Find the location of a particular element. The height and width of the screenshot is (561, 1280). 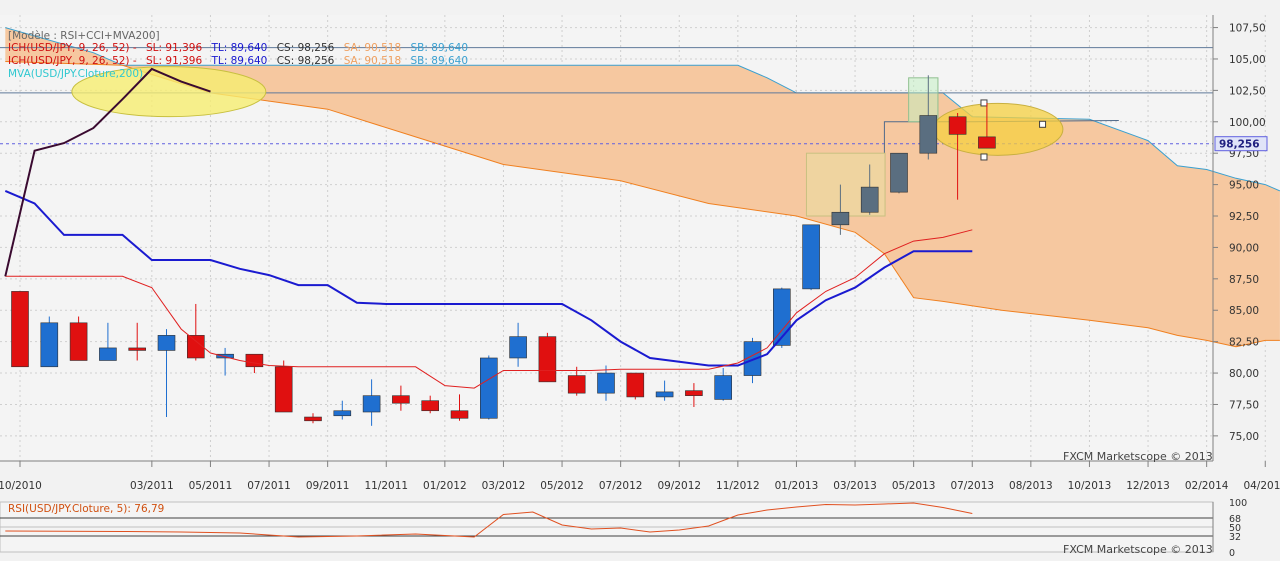

rsi-tick-label: 50 is located at coordinates (1235, 528).